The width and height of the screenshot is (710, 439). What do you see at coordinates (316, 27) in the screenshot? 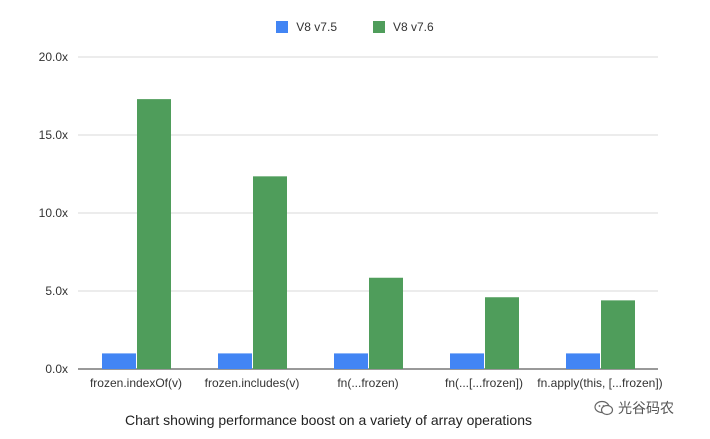
I see `legend-label-v75: V8 v7.5` at bounding box center [316, 27].